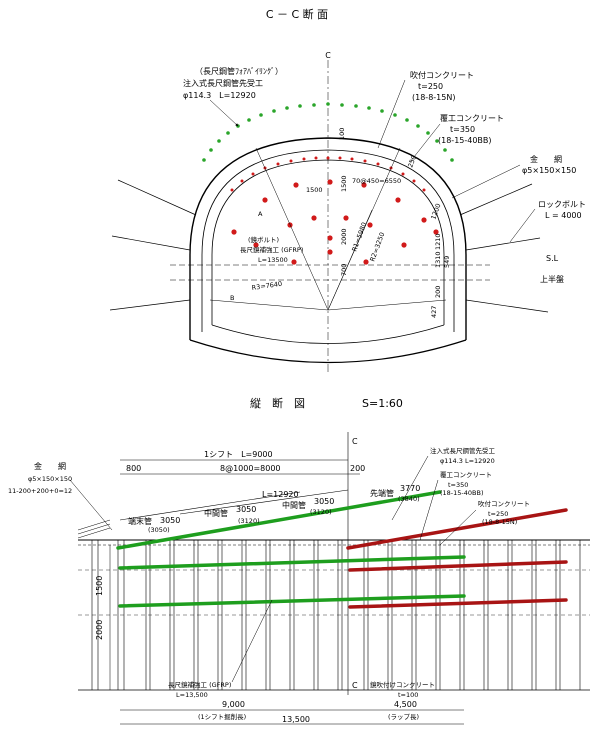  What do you see at coordinates (457, 558) in the screenshot?
I see `red-pipes` at bounding box center [457, 558].